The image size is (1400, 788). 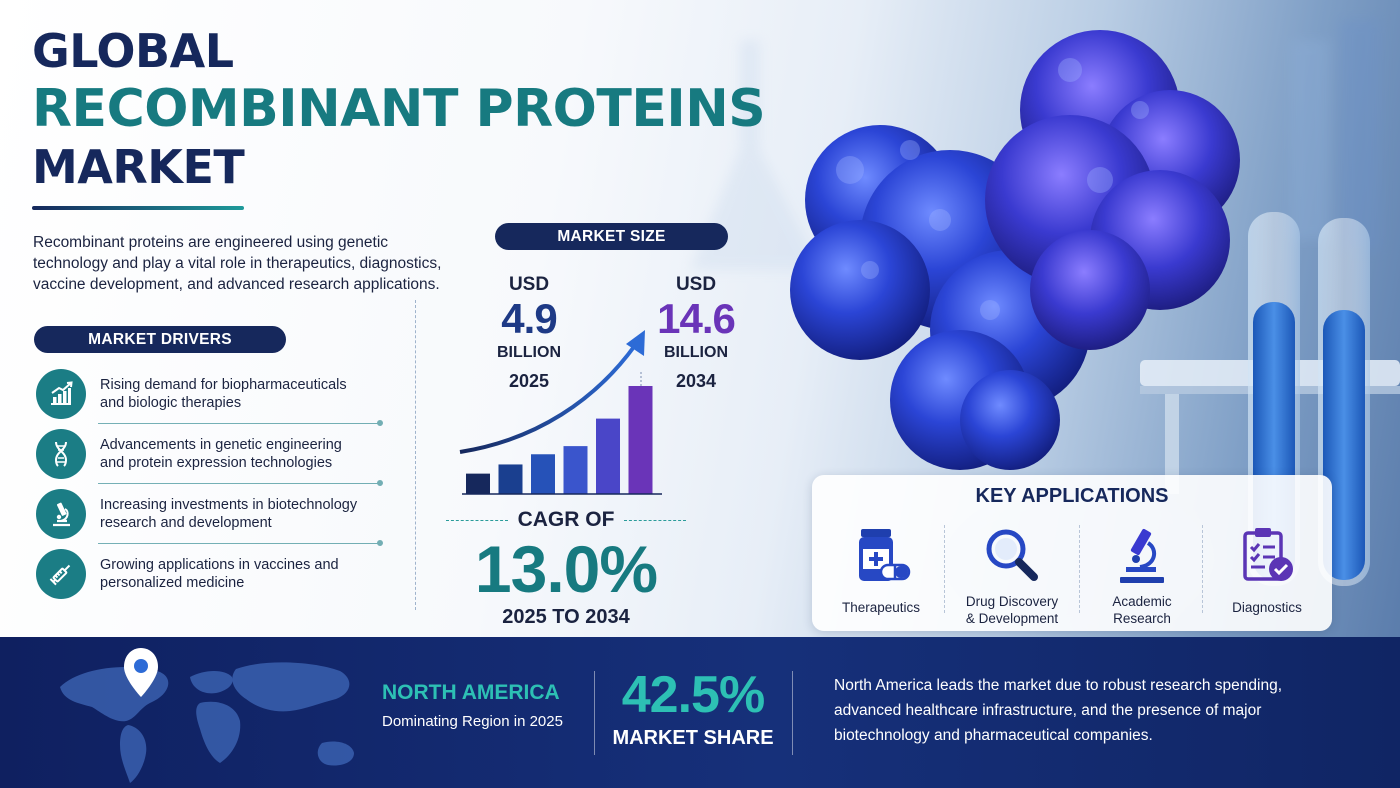 What do you see at coordinates (133, 51) in the screenshot?
I see `title-line-global: GLOBAL` at bounding box center [133, 51].